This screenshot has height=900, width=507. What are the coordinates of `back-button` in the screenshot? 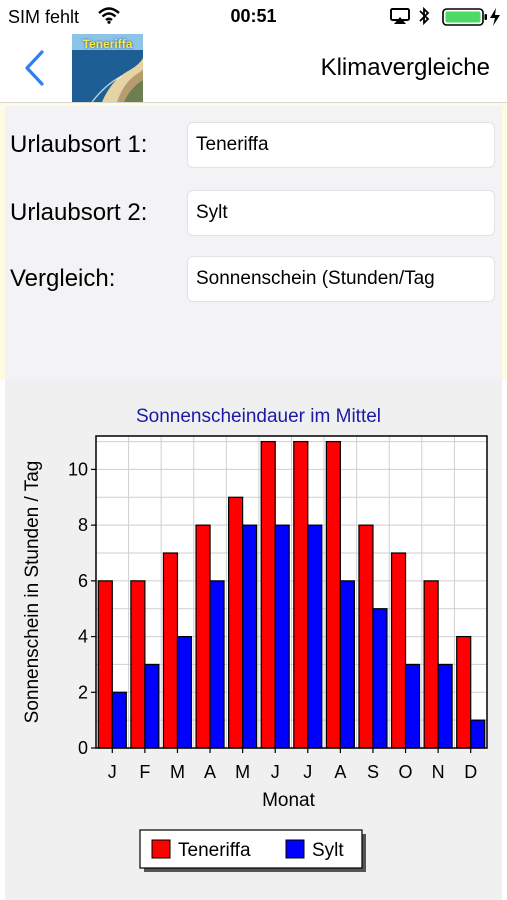 It's located at (35, 68).